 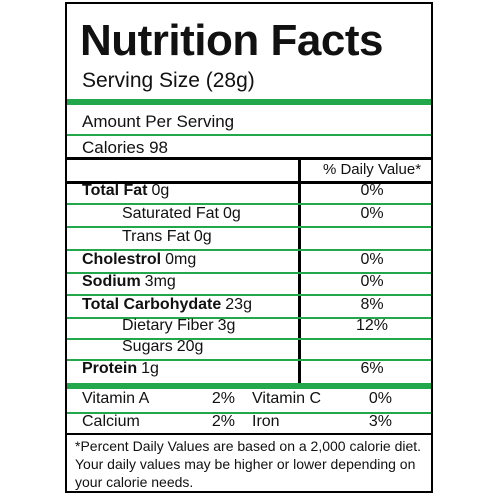 I want to click on nutrient-name: Saturated Fat, so click(x=170, y=213).